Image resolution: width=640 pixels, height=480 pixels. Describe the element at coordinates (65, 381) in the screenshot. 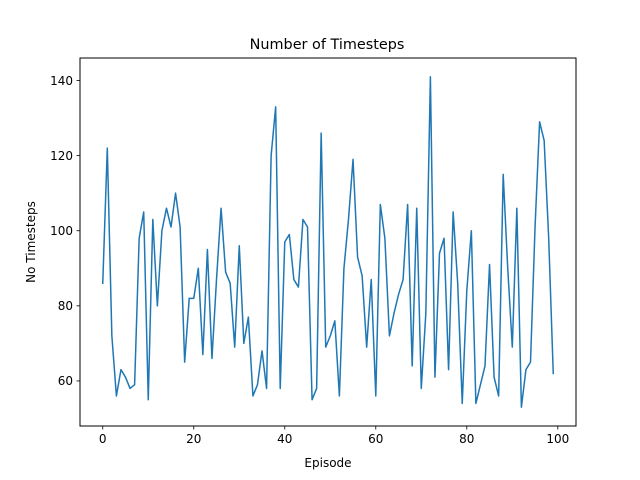

I see `y-tick-label: 60` at that location.